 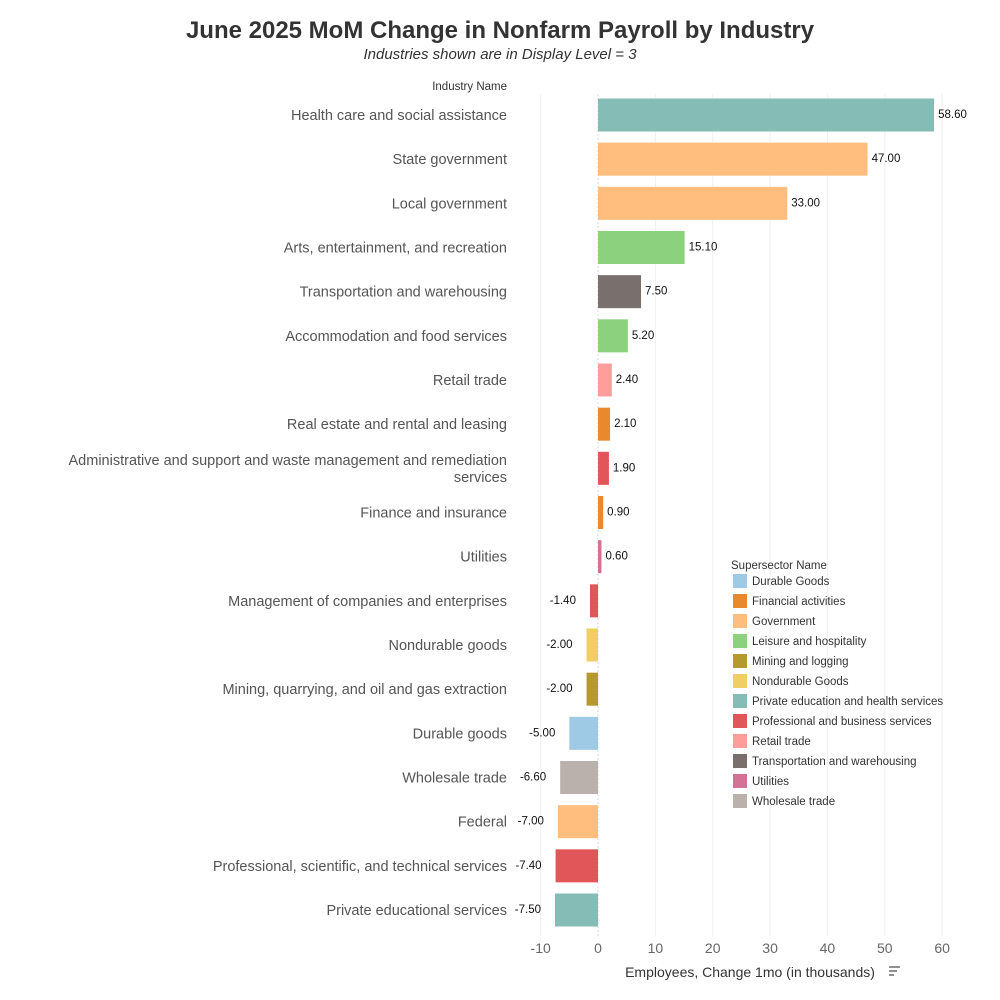 I want to click on x-tick-label: 30, so click(x=770, y=948).